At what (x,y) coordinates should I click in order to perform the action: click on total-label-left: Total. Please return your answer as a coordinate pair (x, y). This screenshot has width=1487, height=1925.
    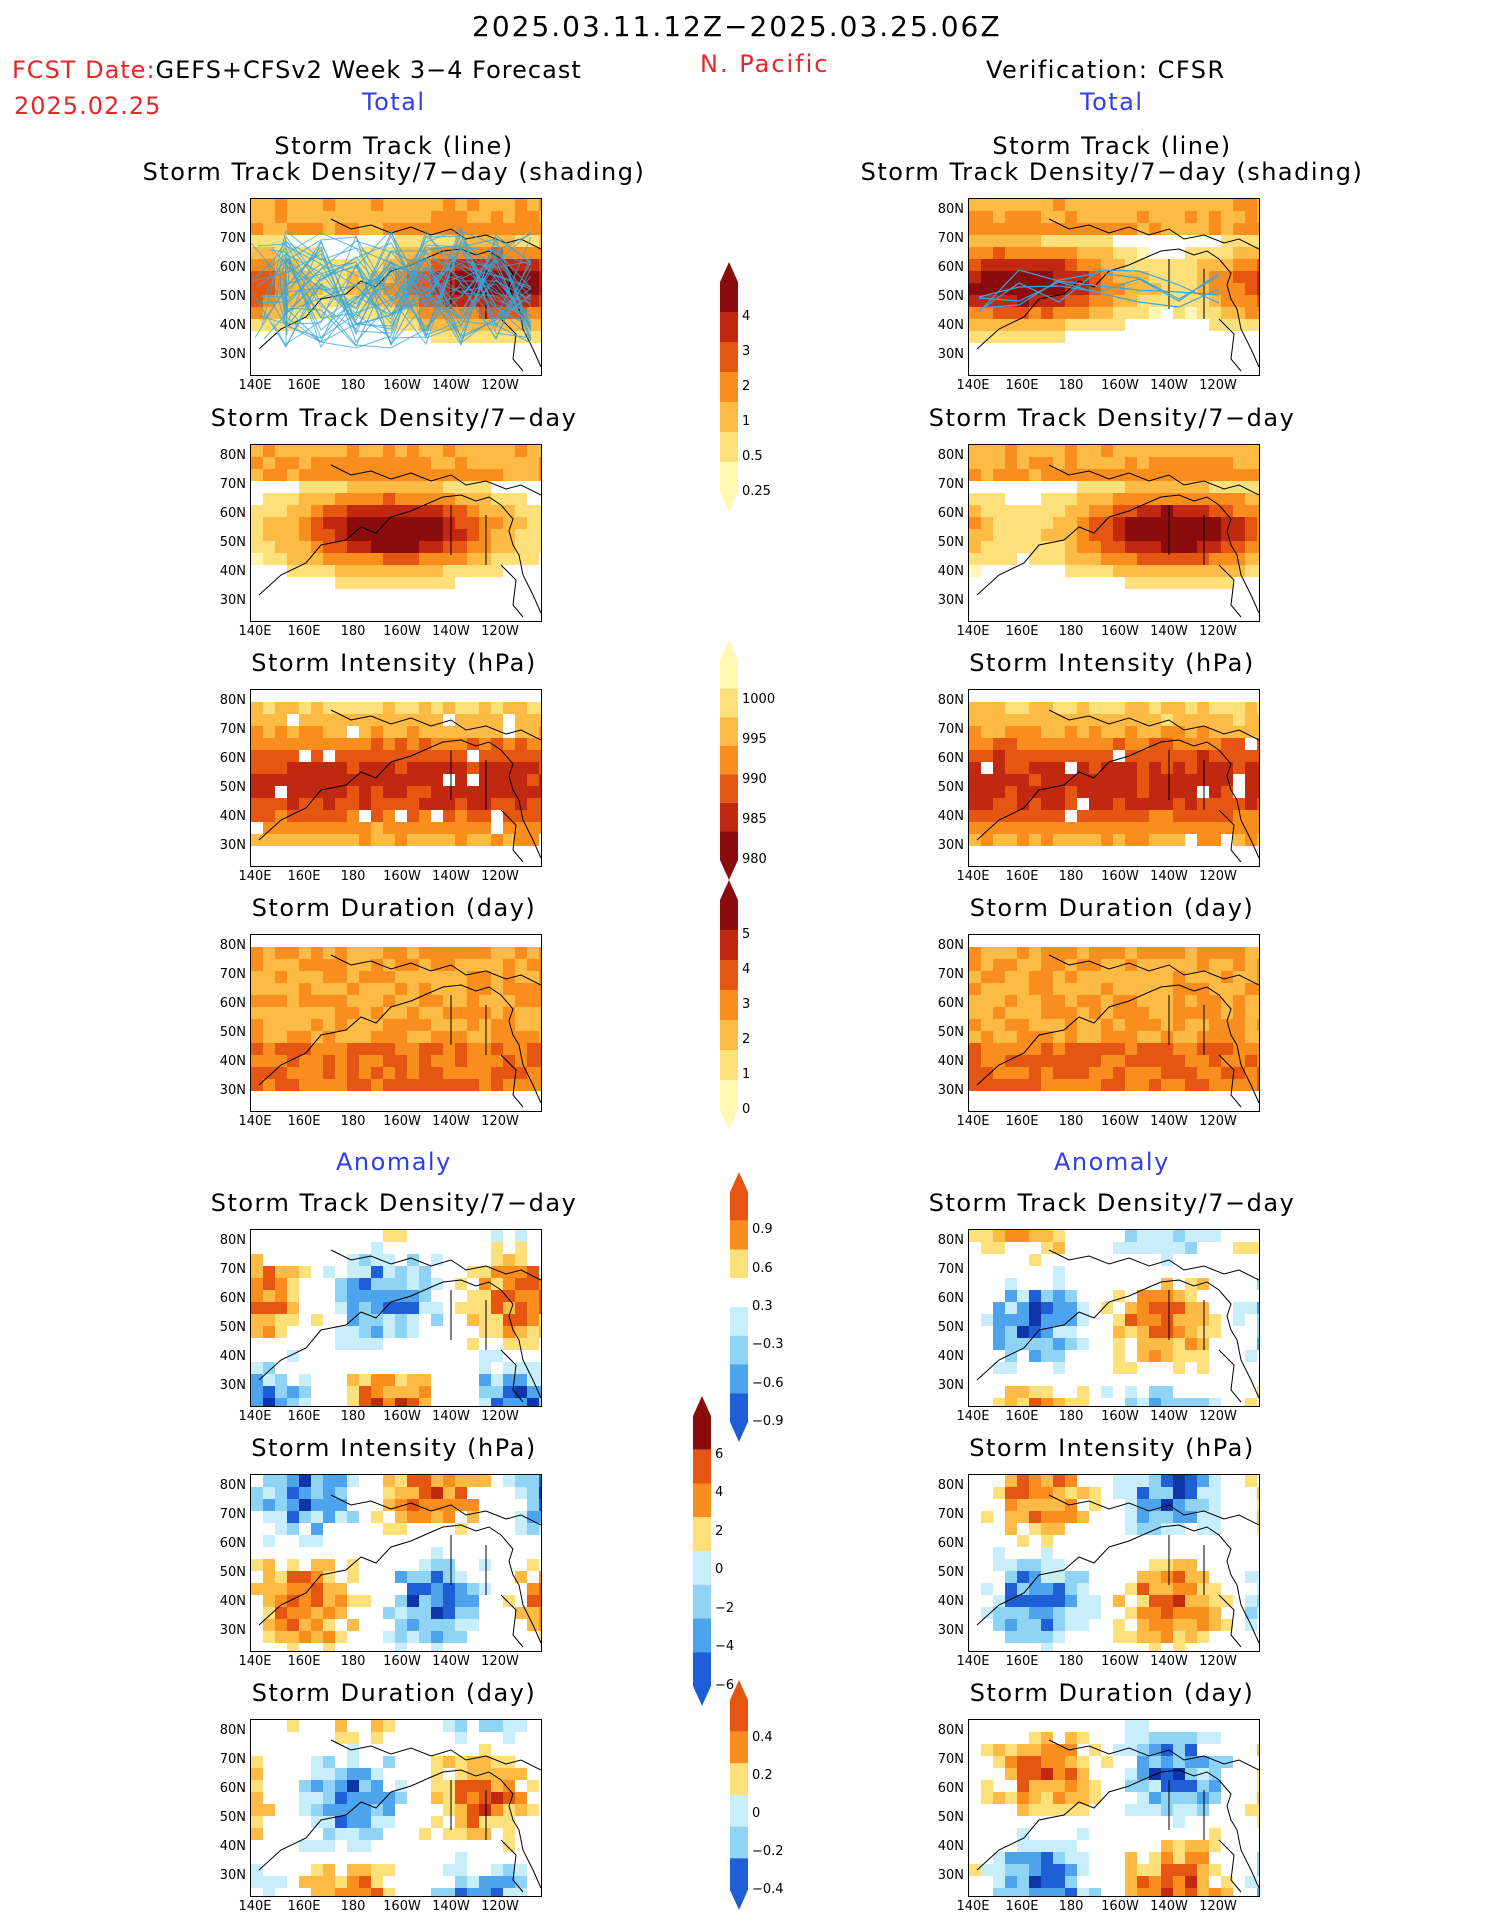
    Looking at the image, I should click on (394, 102).